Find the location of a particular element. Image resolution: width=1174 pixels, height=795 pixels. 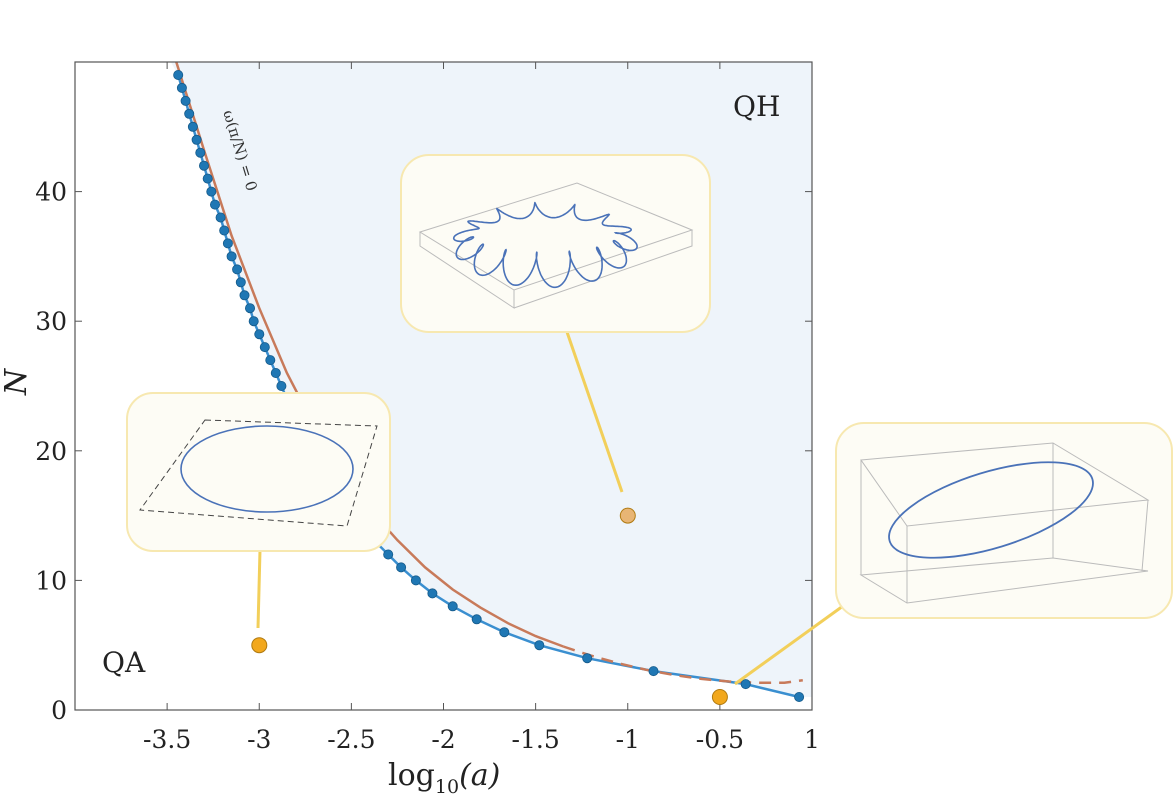

y-tick-label: 40 is located at coordinates (51, 192).